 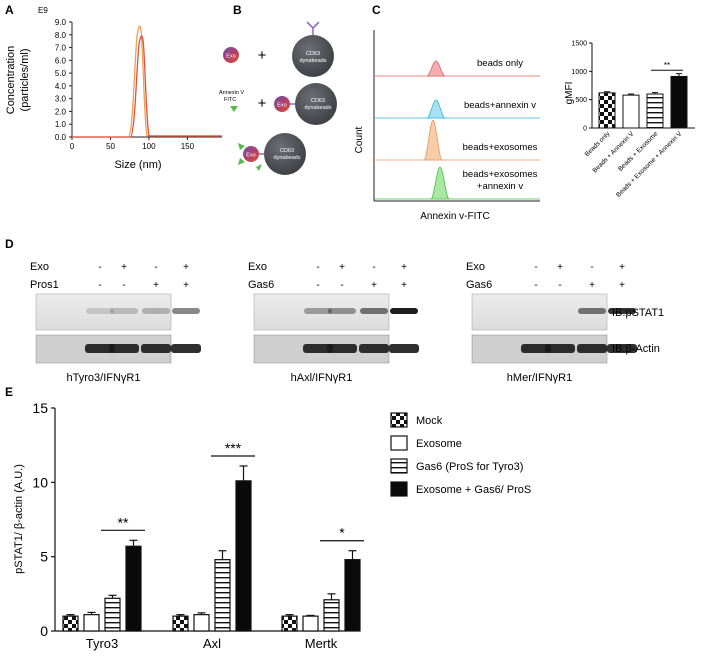 I want to click on annexin-label-line1: Annexin V, so click(x=231, y=93).